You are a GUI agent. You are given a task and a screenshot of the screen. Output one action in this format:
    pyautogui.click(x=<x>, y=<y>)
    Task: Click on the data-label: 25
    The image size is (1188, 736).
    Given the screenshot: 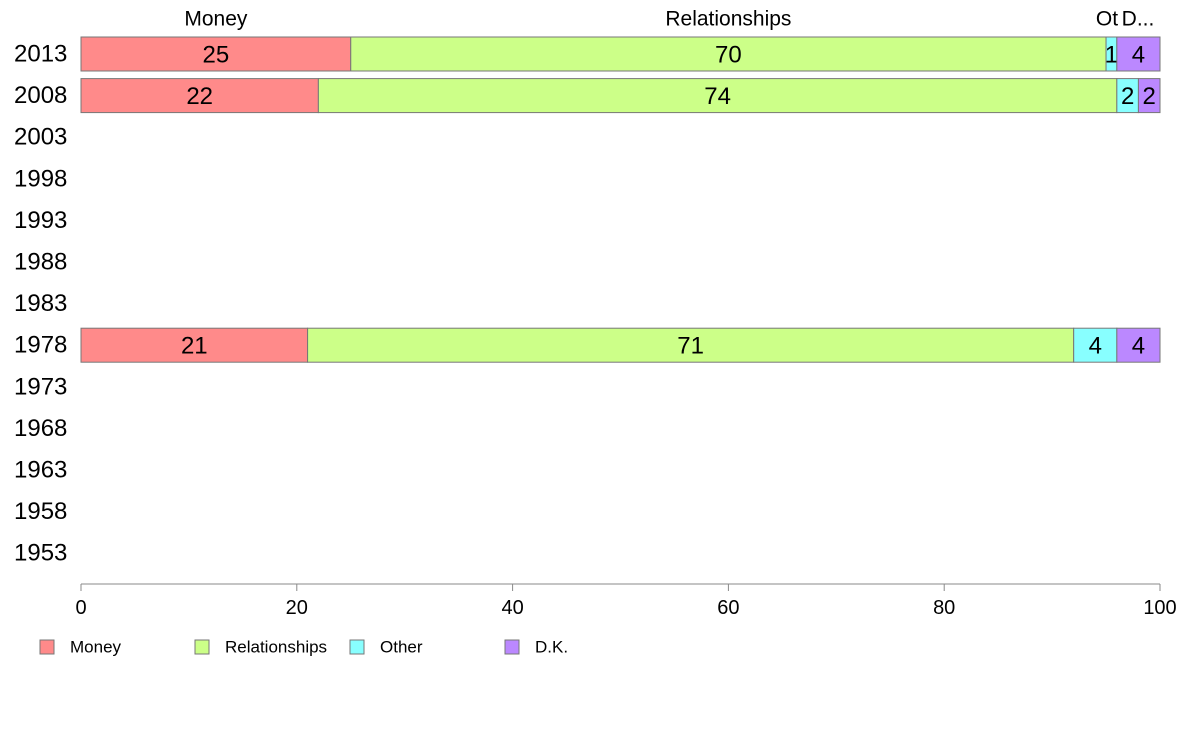 What is the action you would take?
    pyautogui.click(x=216, y=55)
    